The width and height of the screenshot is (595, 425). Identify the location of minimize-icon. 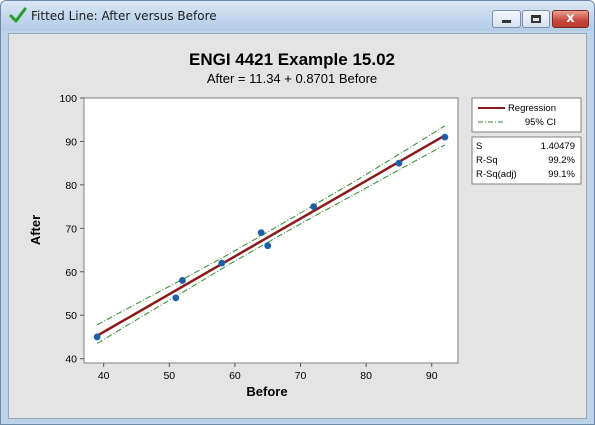
(506, 21).